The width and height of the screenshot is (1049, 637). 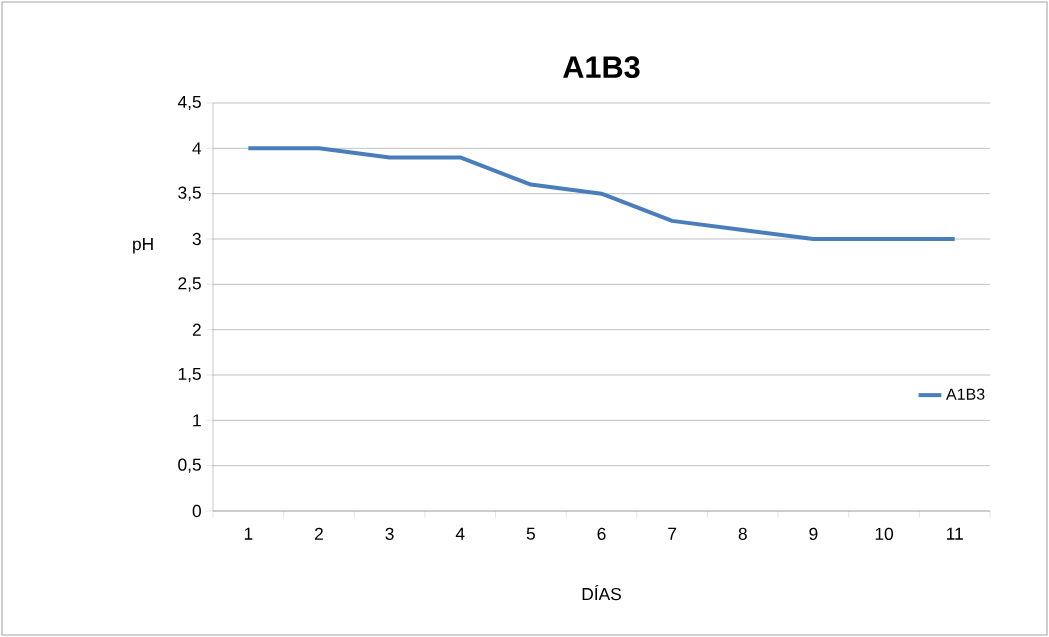 What do you see at coordinates (530, 533) in the screenshot?
I see `x-tick-label: 5` at bounding box center [530, 533].